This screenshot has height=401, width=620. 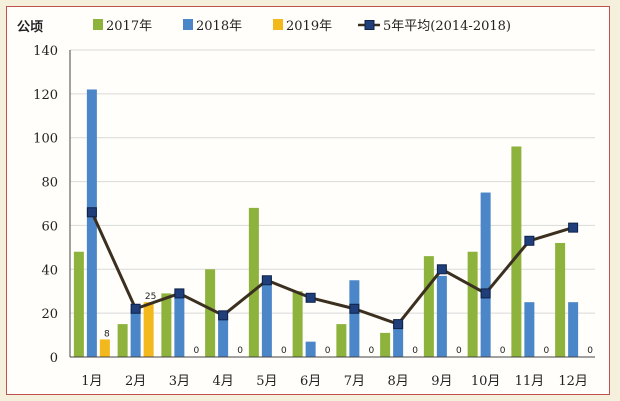 I want to click on legend: 公顷 2017年 2018年 2019年 5年平均(2014-2018), so click(x=264, y=27).